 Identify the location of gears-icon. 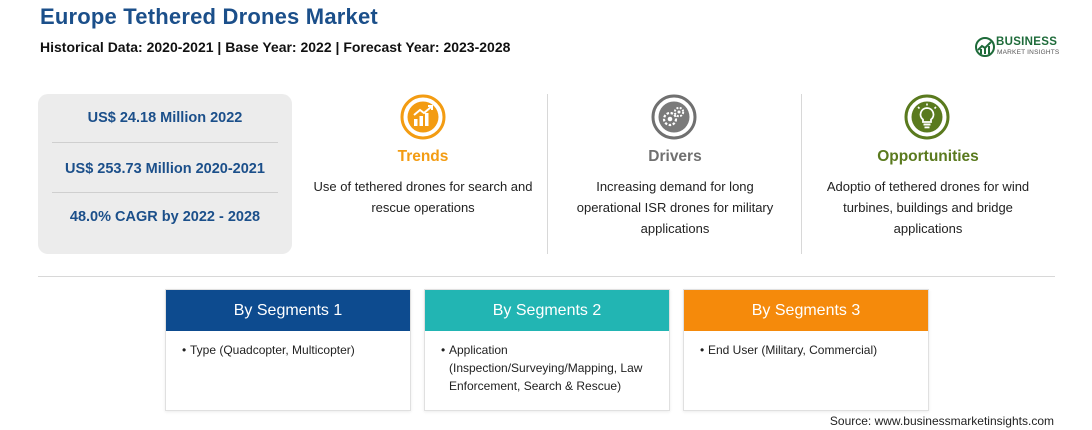
(674, 117).